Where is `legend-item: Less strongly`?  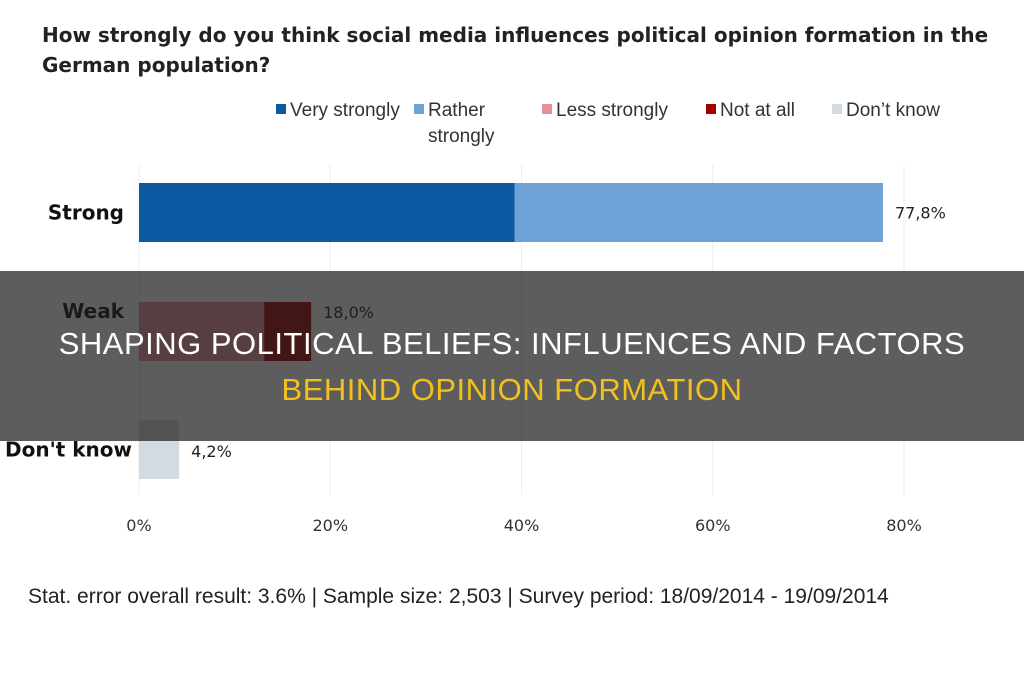
legend-item: Less strongly is located at coordinates (605, 111).